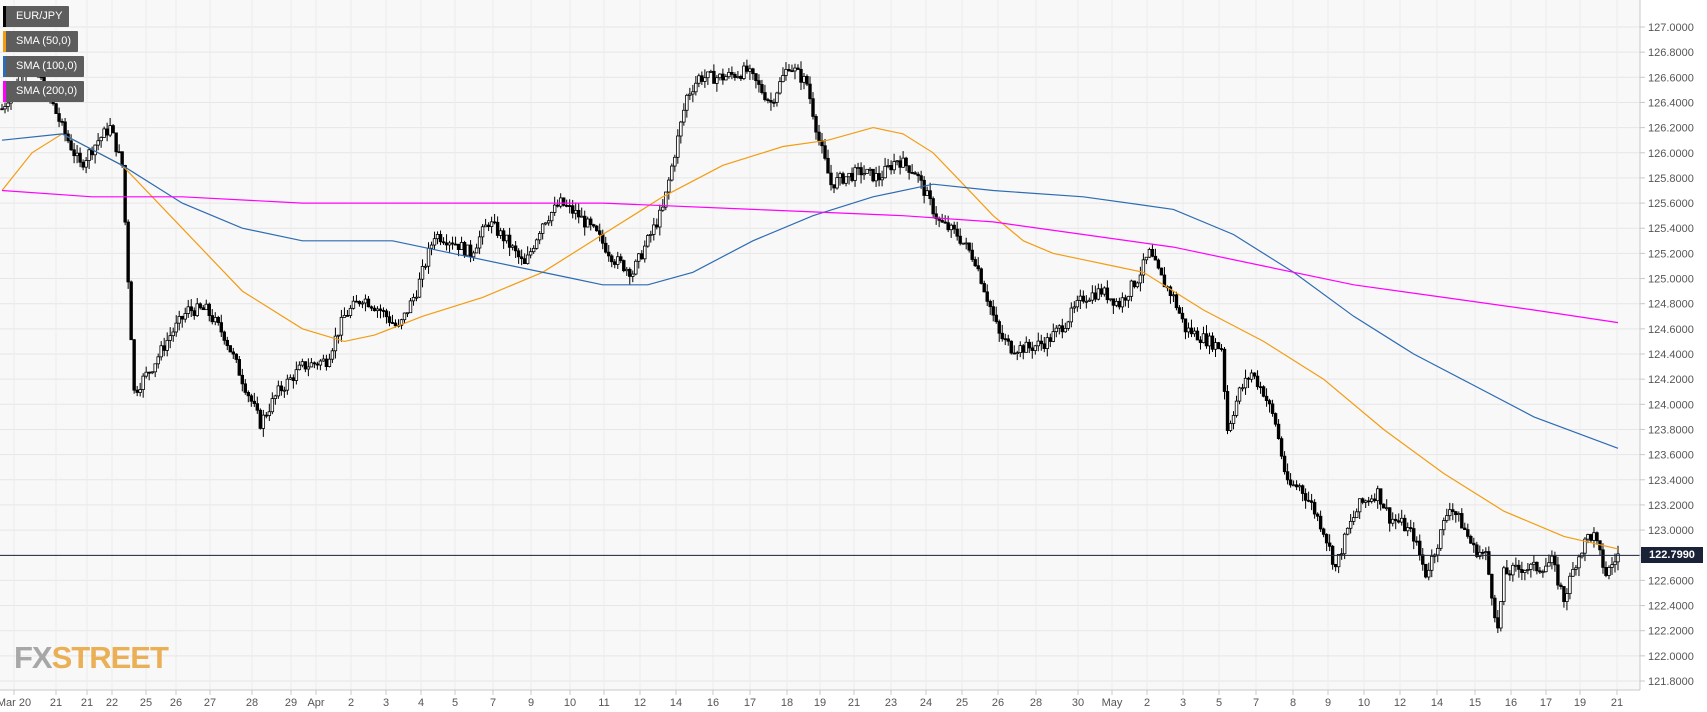 The width and height of the screenshot is (1707, 712). Describe the element at coordinates (854, 703) in the screenshot. I see `x-tick-label: 21` at that location.